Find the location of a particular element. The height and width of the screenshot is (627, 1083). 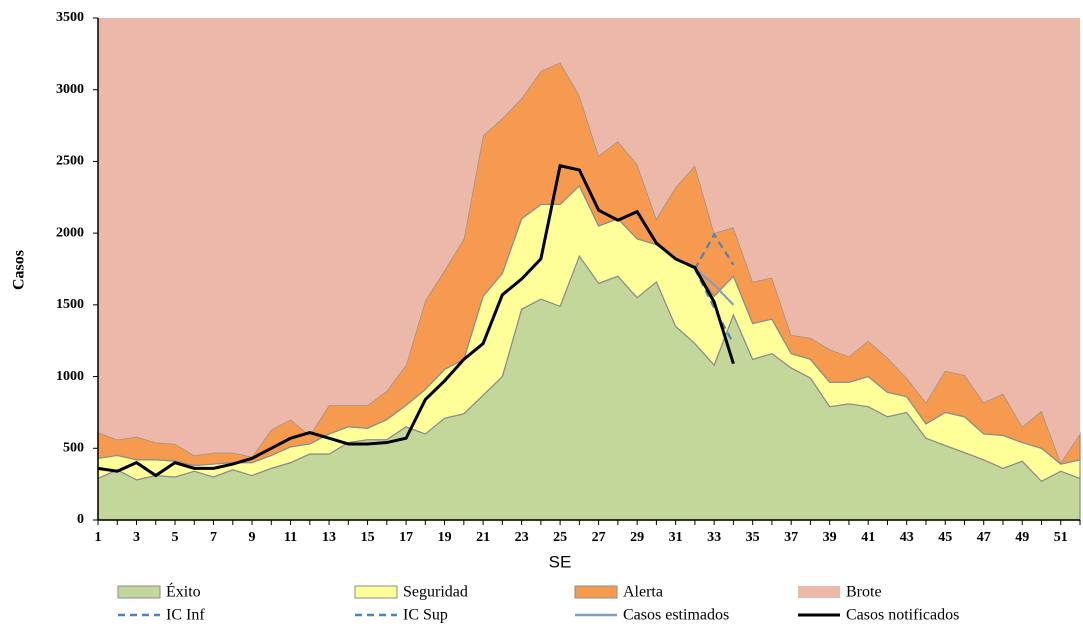

x-tick-label: 41 is located at coordinates (868, 537).